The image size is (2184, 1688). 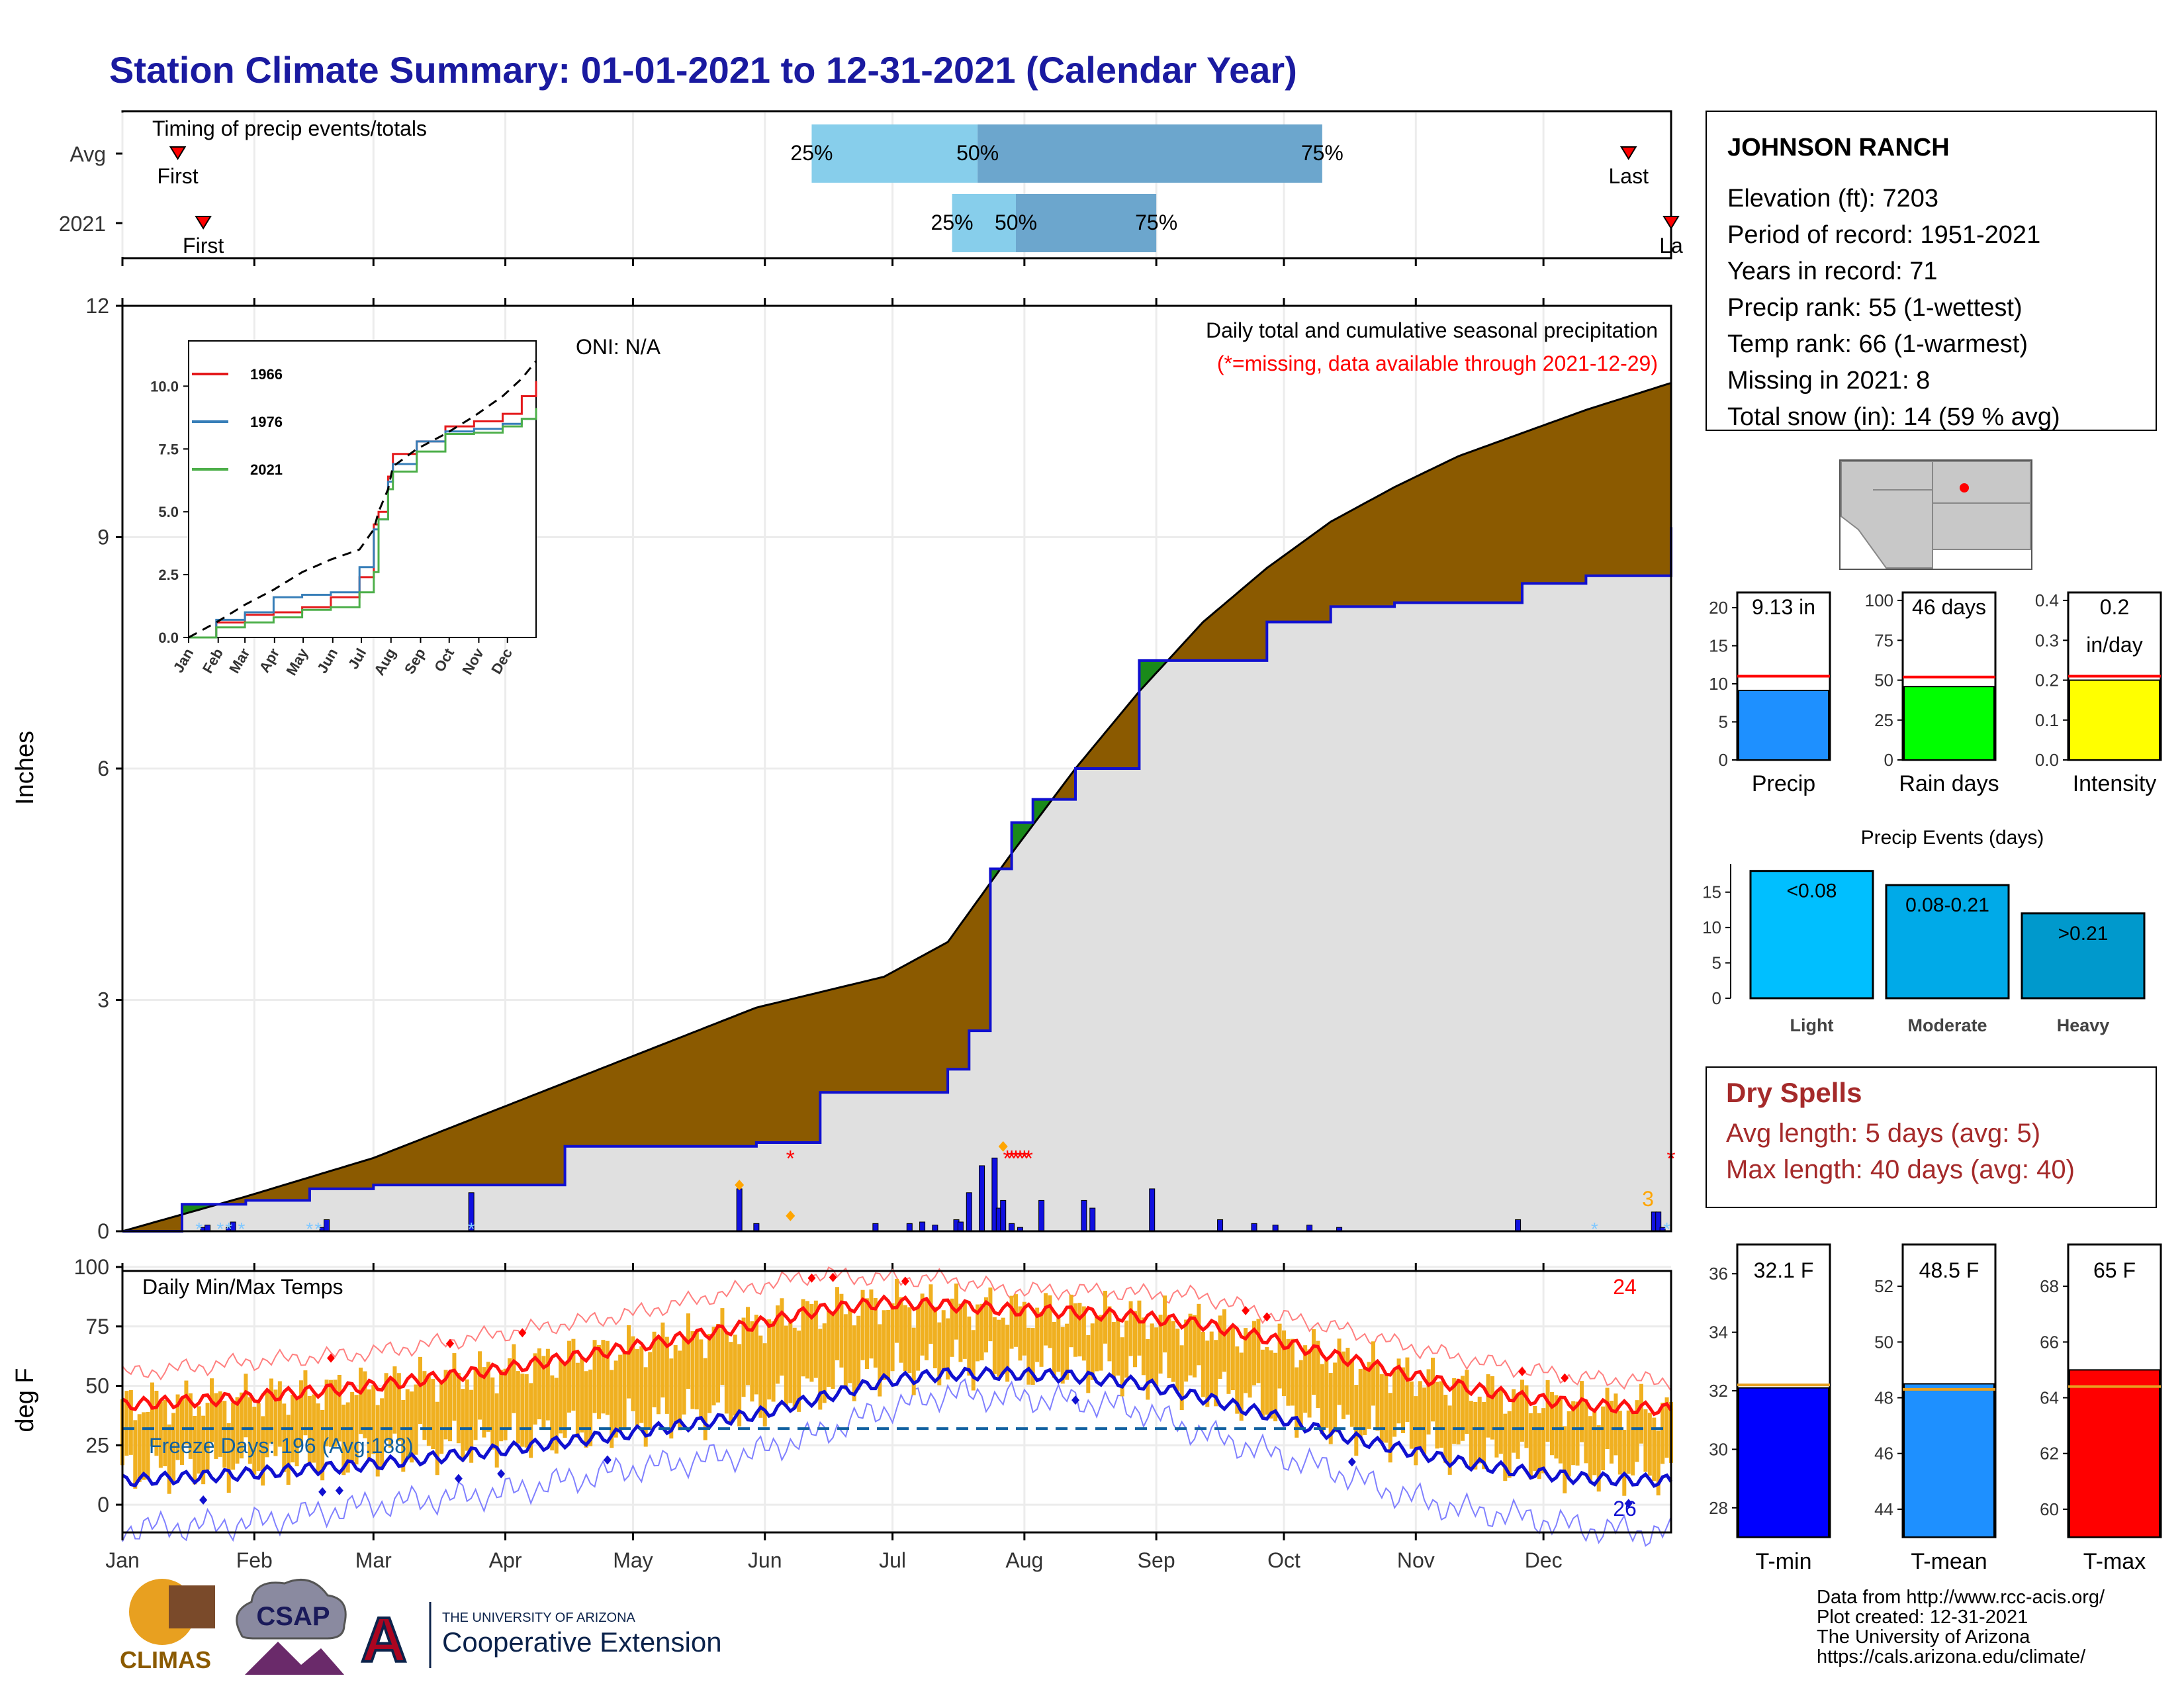 What do you see at coordinates (2114, 607) in the screenshot?
I see `gauge-value-text: 0.2` at bounding box center [2114, 607].